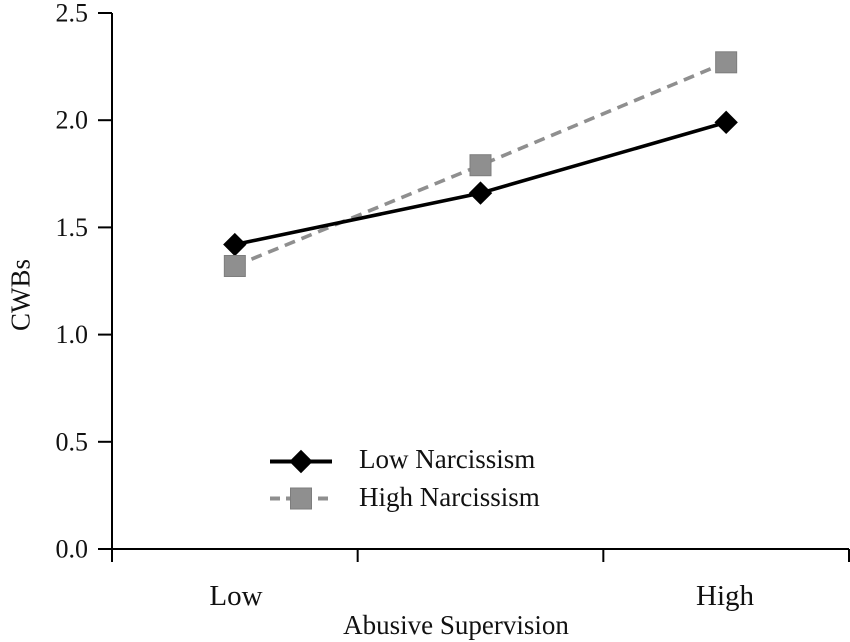  Describe the element at coordinates (447, 459) in the screenshot. I see `legend-label-low-narcissism: Low Narcissism` at that location.